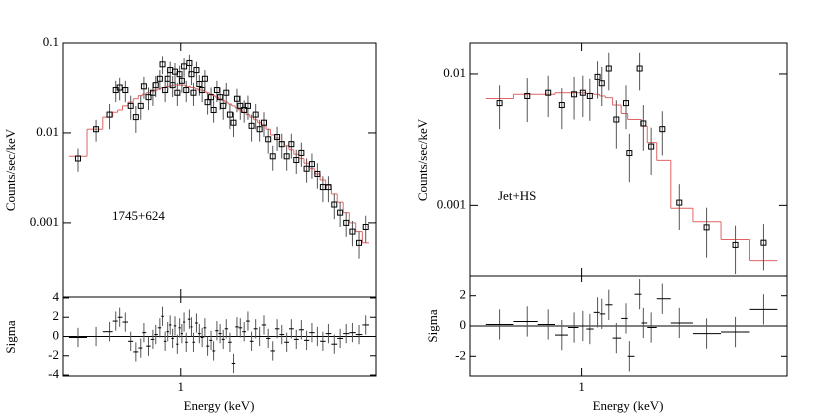 This screenshot has height=418, width=830. I want to click on residual-tick-label: 4, so click(56, 296).